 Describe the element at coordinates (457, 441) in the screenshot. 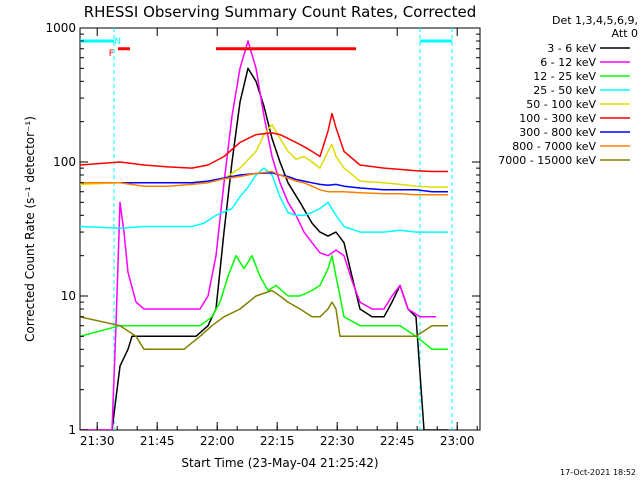

I see `x-tick-label: 23:00` at that location.